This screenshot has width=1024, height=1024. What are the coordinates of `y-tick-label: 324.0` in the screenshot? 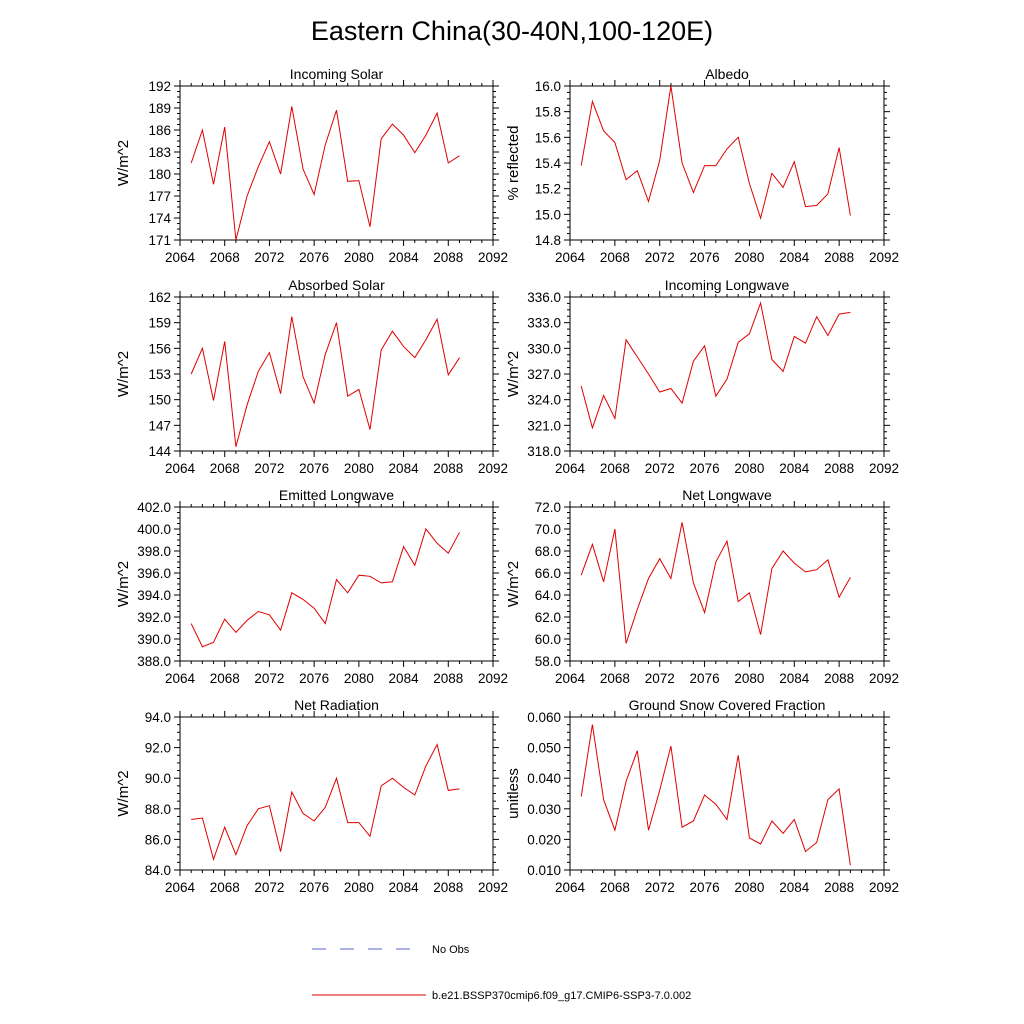 It's located at (544, 400).